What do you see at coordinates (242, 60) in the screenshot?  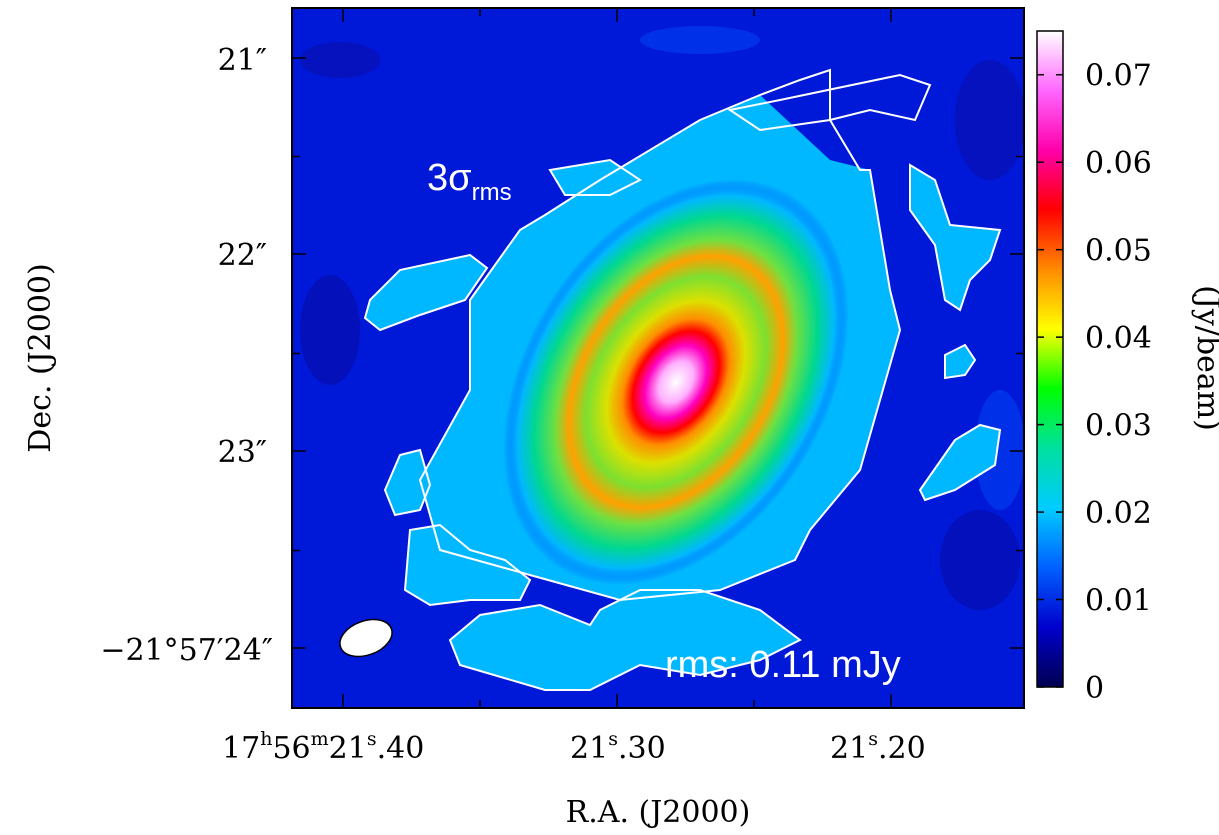 I see `y-tick-label: 21″` at bounding box center [242, 60].